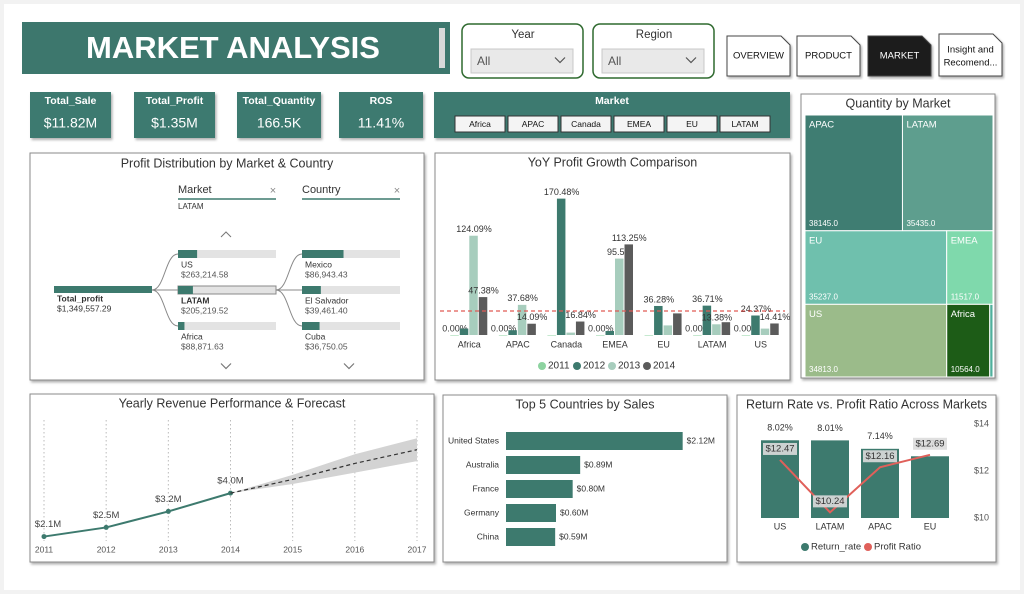 This screenshot has height=594, width=1024. Describe the element at coordinates (168, 511) in the screenshot. I see `point` at that location.